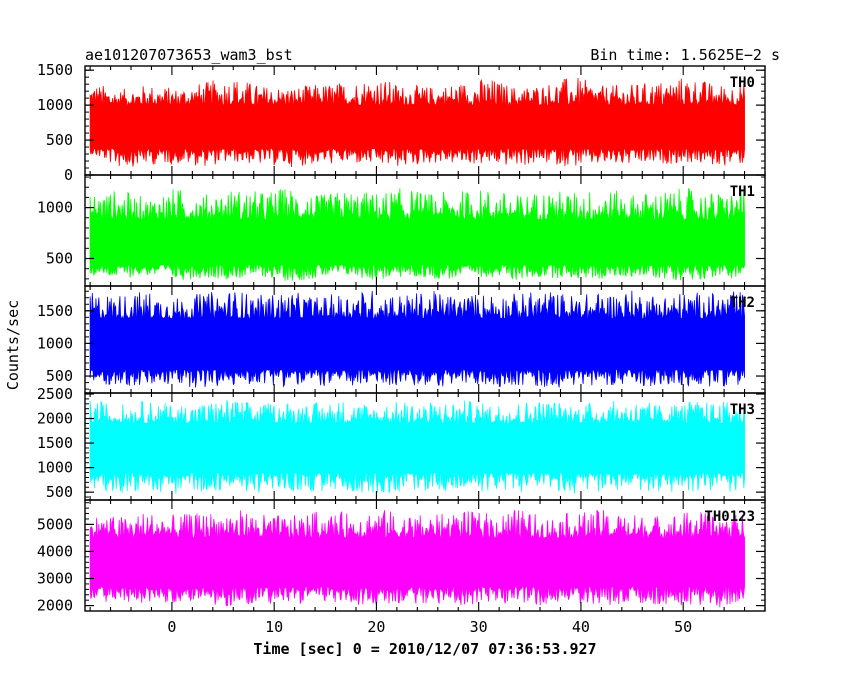 Image resolution: width=850 pixels, height=680 pixels. Describe the element at coordinates (171, 627) in the screenshot. I see `x-tick-label-0: 0` at that location.